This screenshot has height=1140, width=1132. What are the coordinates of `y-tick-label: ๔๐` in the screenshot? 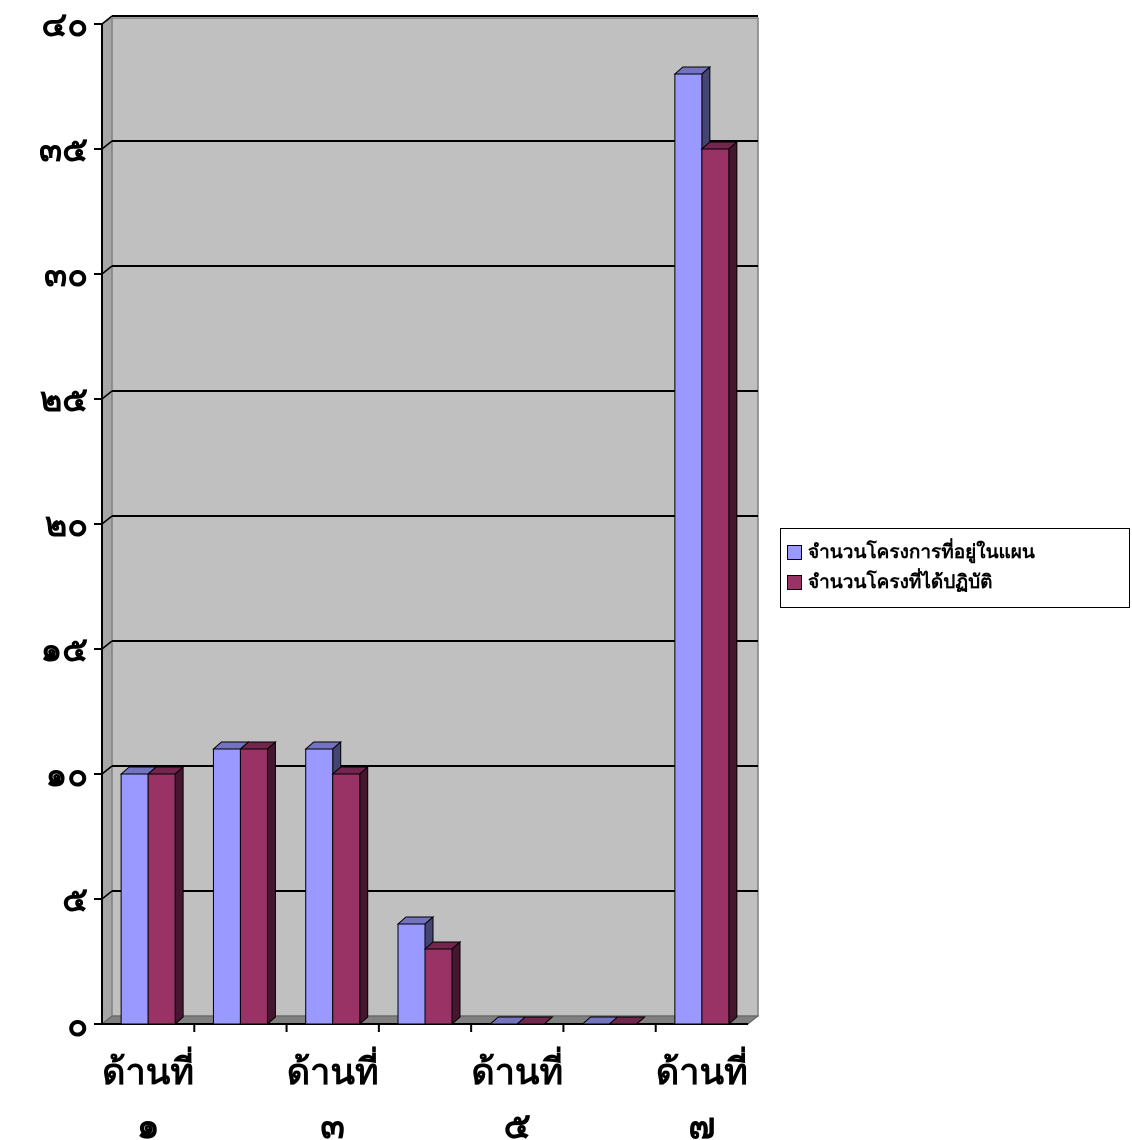 It's located at (65, 25).